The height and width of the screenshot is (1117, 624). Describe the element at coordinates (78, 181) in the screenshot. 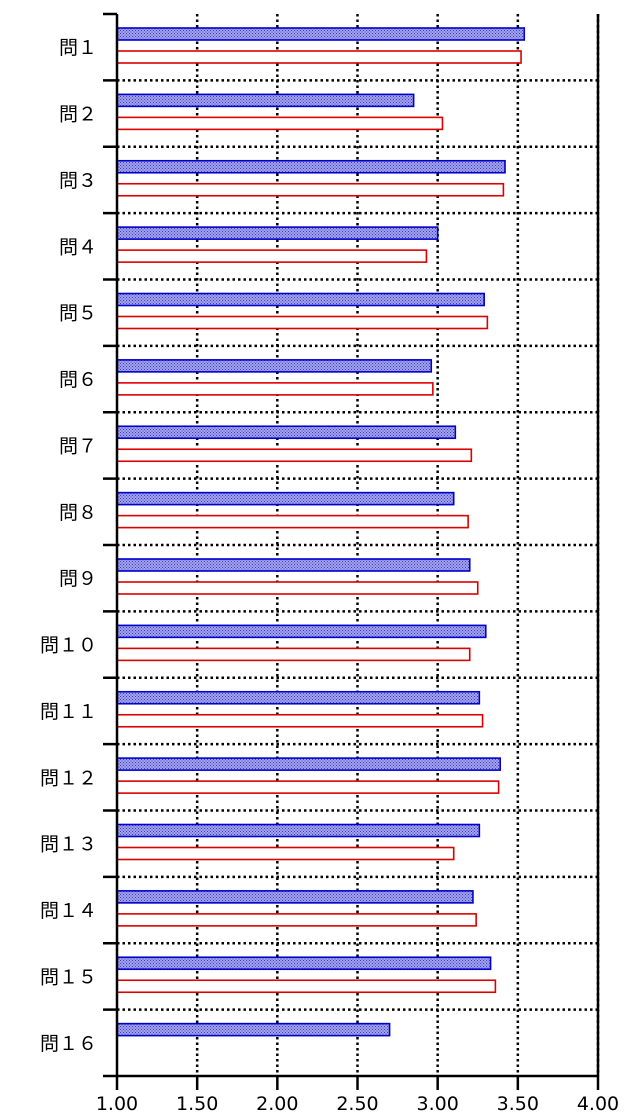

I see `category-label: 問３` at that location.